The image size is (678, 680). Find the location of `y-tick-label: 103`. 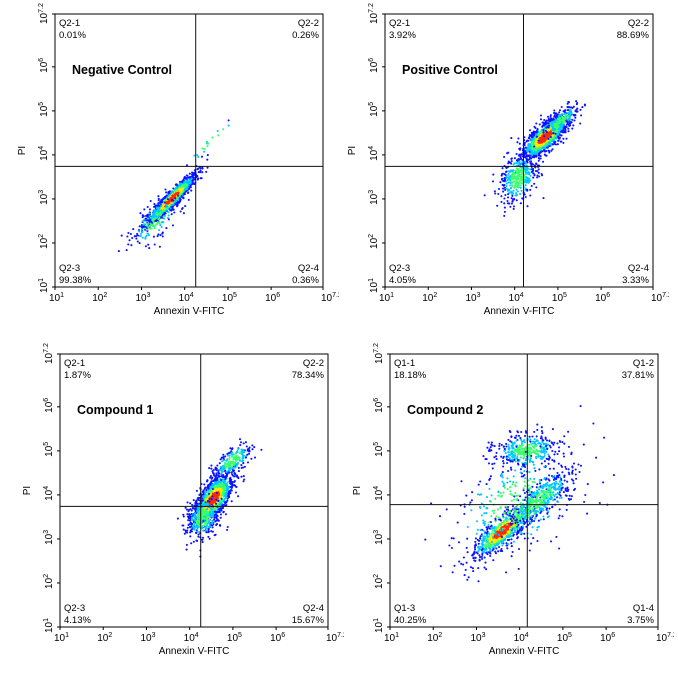

y-tick-label: 103 is located at coordinates (374, 197).